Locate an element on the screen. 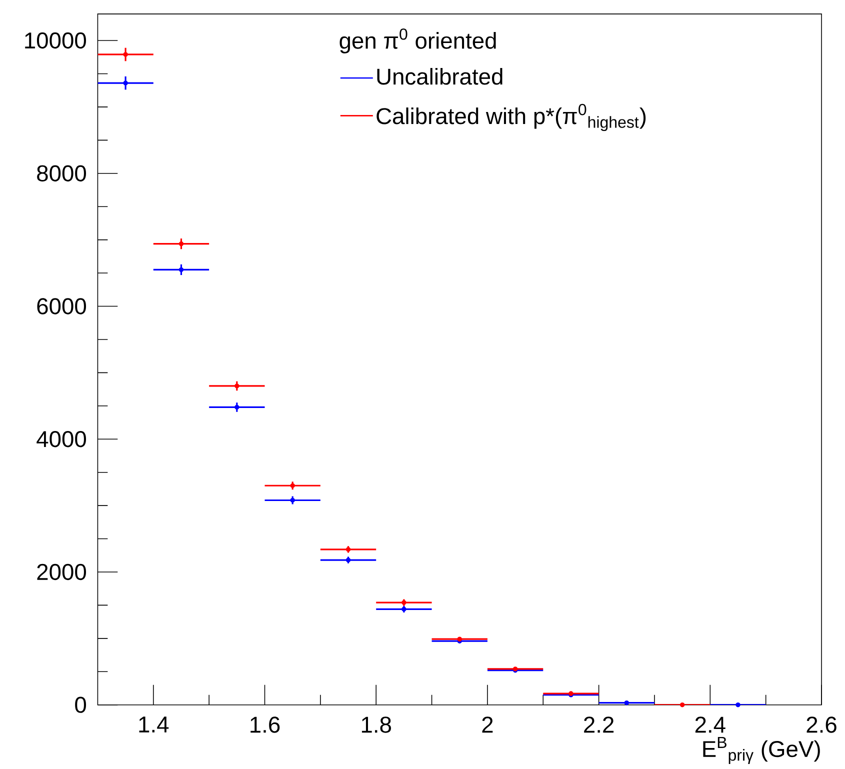  x-tick-label: 1.4 is located at coordinates (154, 724).